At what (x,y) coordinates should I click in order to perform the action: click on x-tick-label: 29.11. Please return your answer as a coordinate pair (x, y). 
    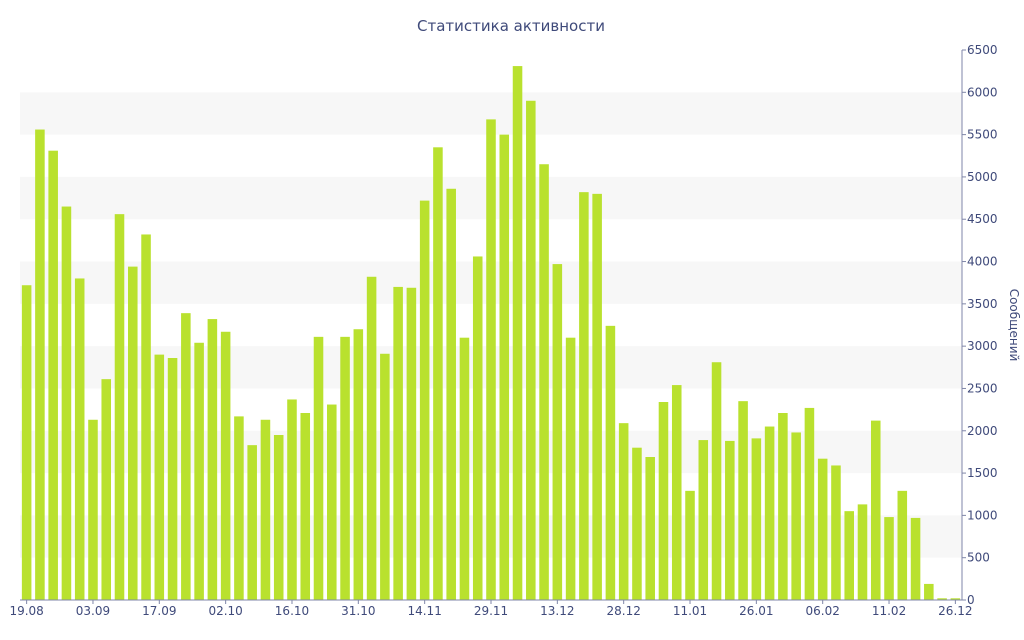
    Looking at the image, I should click on (491, 611).